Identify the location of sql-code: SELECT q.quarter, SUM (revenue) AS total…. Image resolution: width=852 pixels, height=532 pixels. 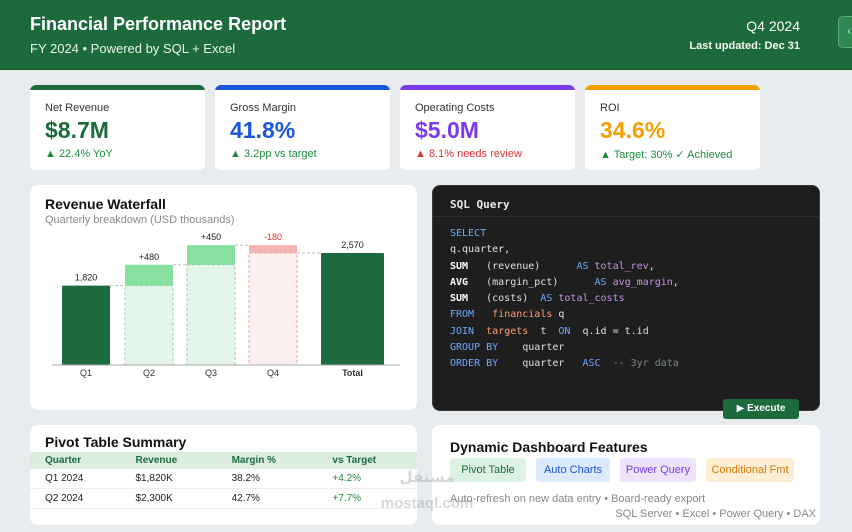
(564, 299).